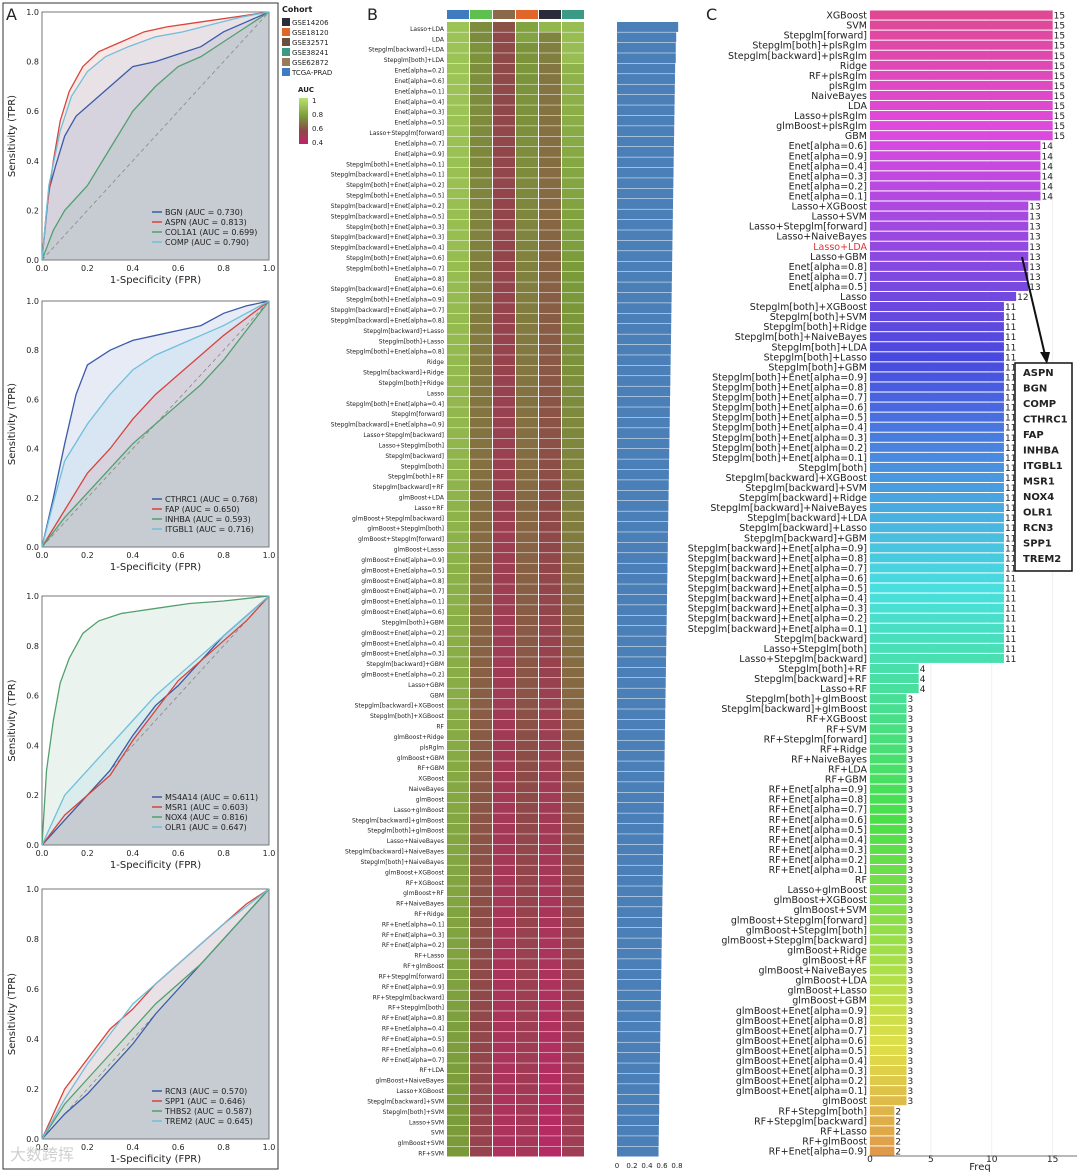 The height and width of the screenshot is (1173, 1080). Describe the element at coordinates (306, 90) in the screenshot. I see `auc-legend-title: AUC` at that location.